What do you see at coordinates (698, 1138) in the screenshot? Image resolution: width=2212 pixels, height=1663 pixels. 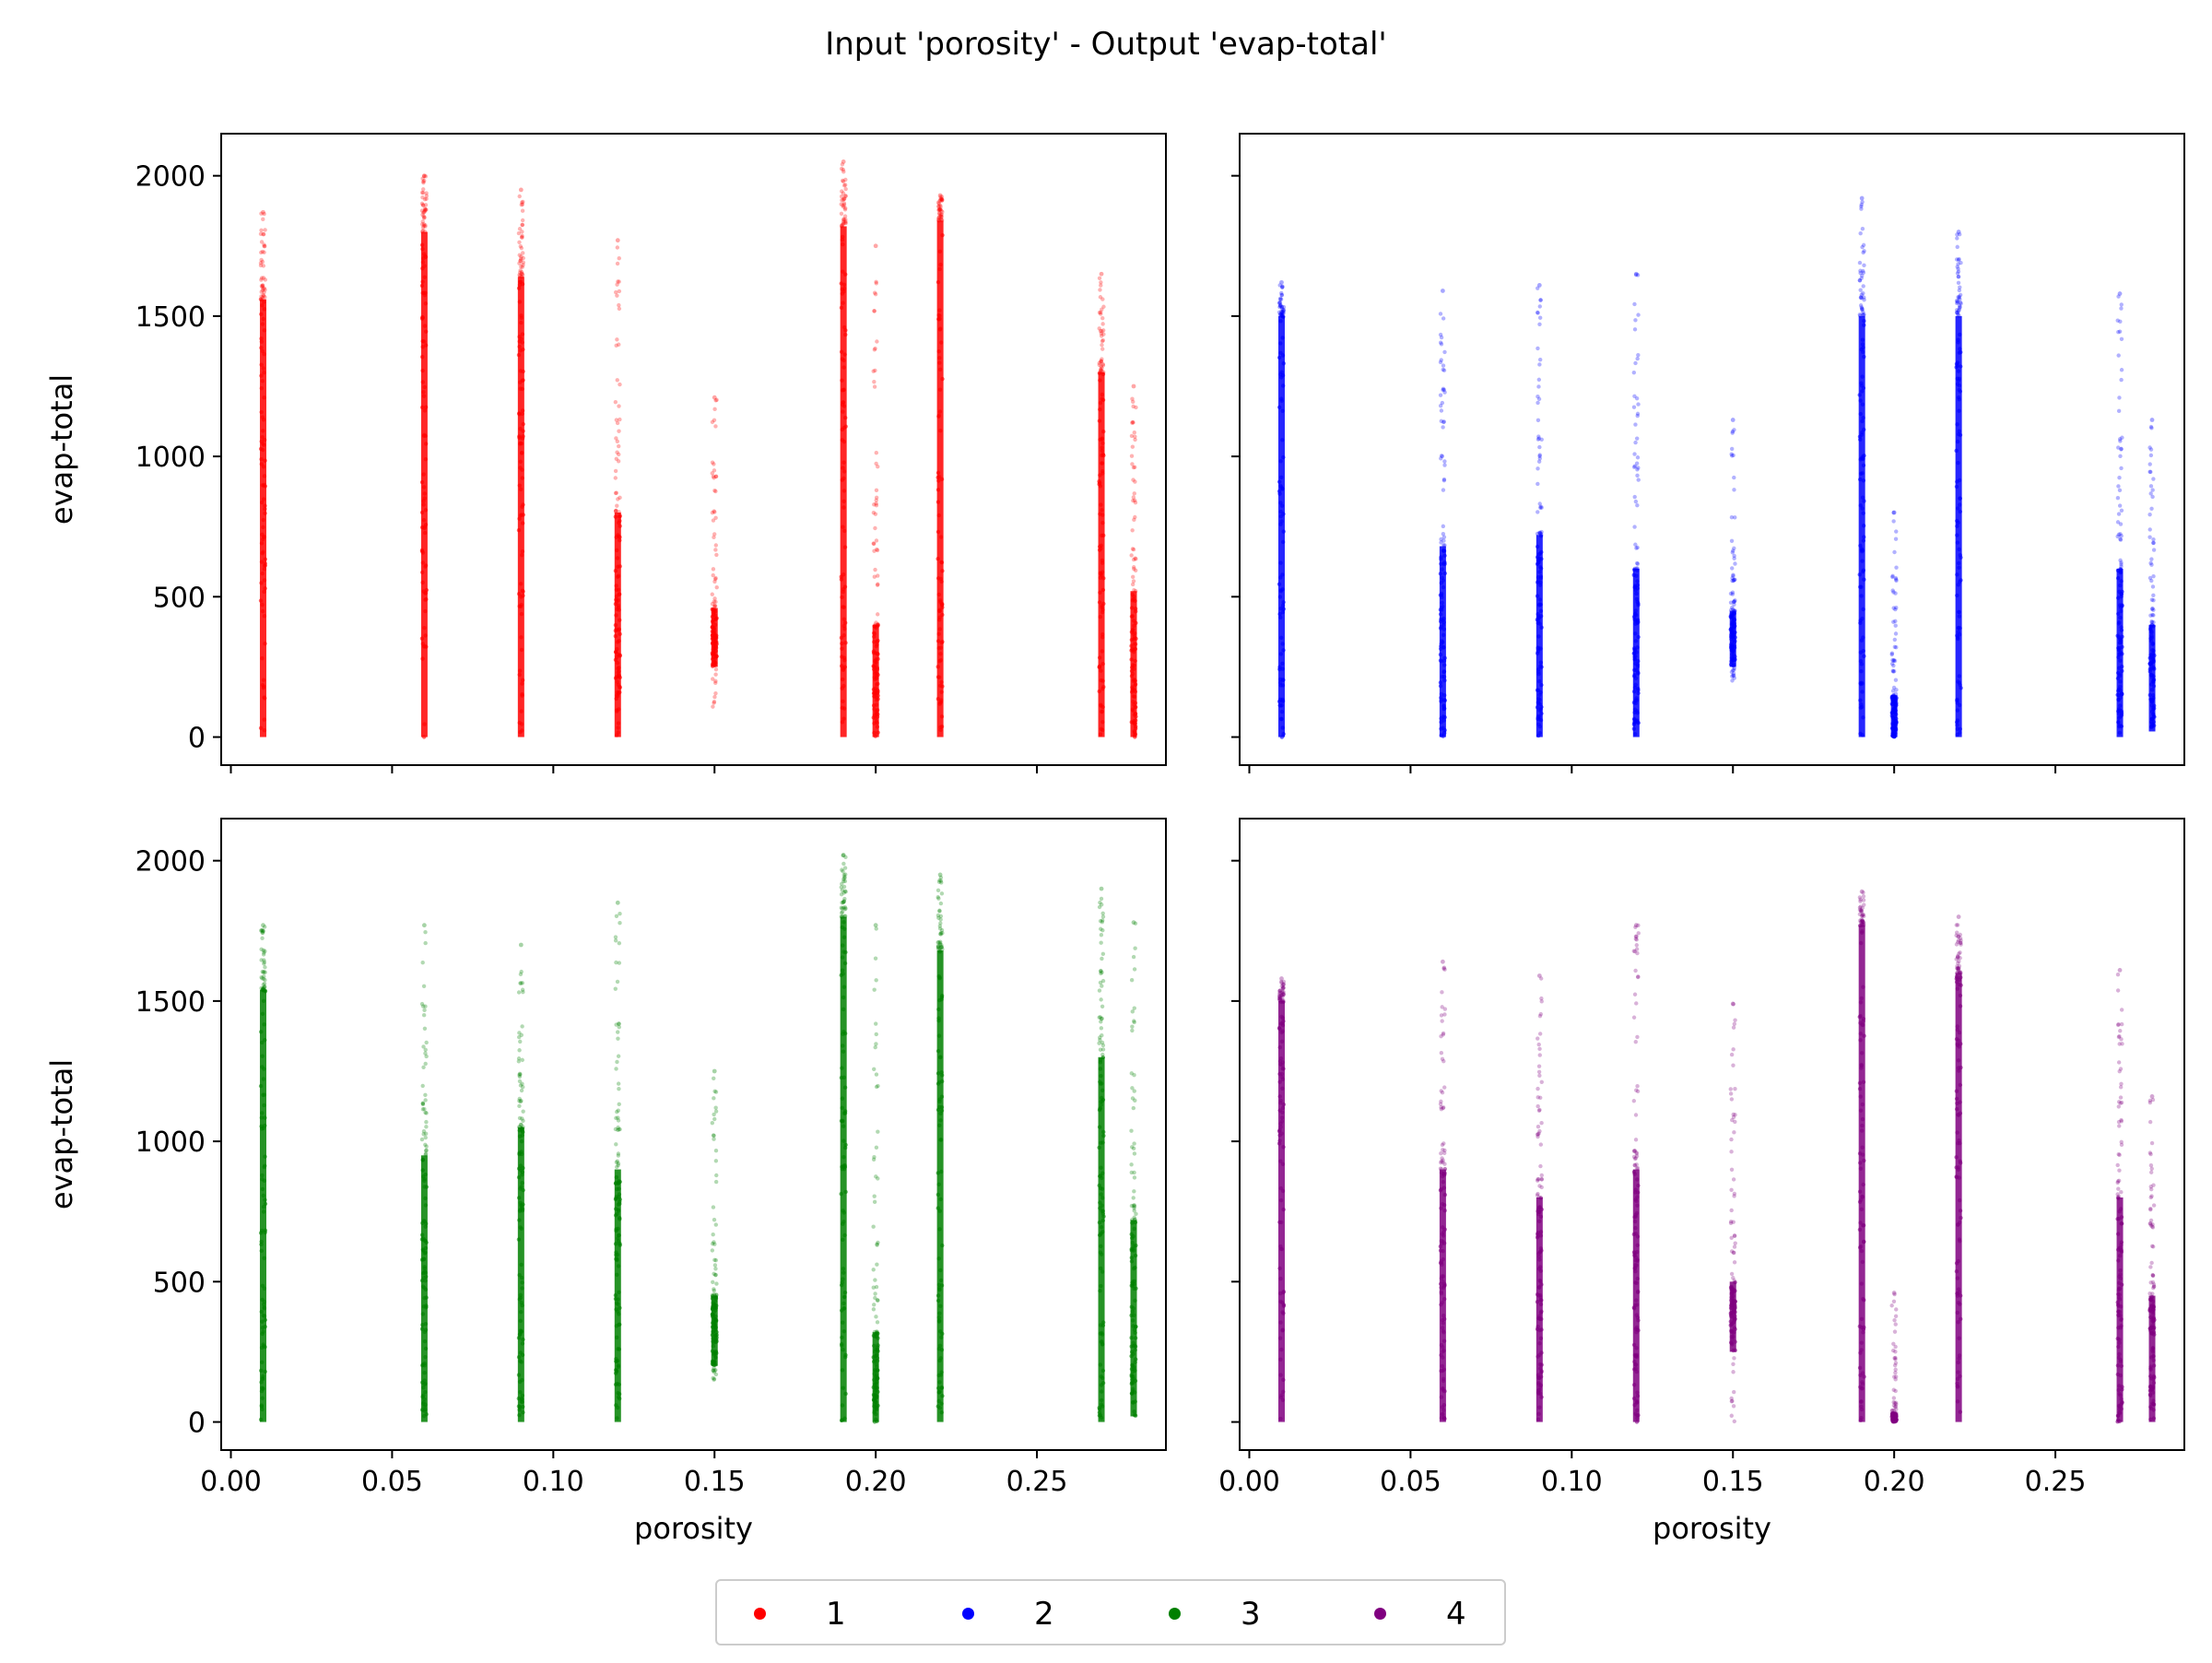 I see `data-points` at bounding box center [698, 1138].